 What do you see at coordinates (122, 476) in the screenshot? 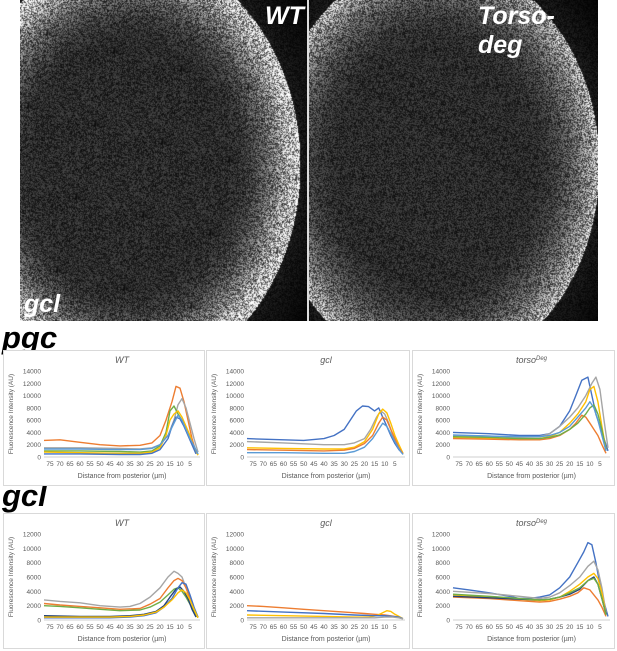
I see `x-axis-label: Distance from posterior (µm)` at bounding box center [122, 476].